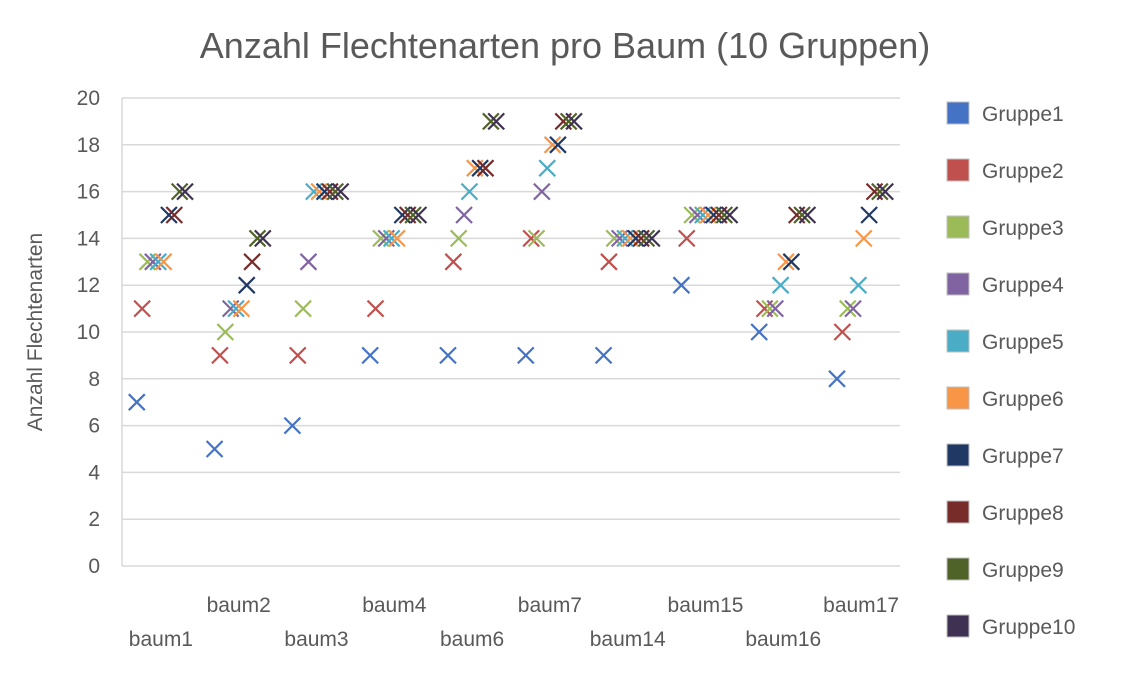 Image resolution: width=1132 pixels, height=681 pixels. Describe the element at coordinates (1005, 113) in the screenshot. I see `legend-item: Gruppe1` at that location.